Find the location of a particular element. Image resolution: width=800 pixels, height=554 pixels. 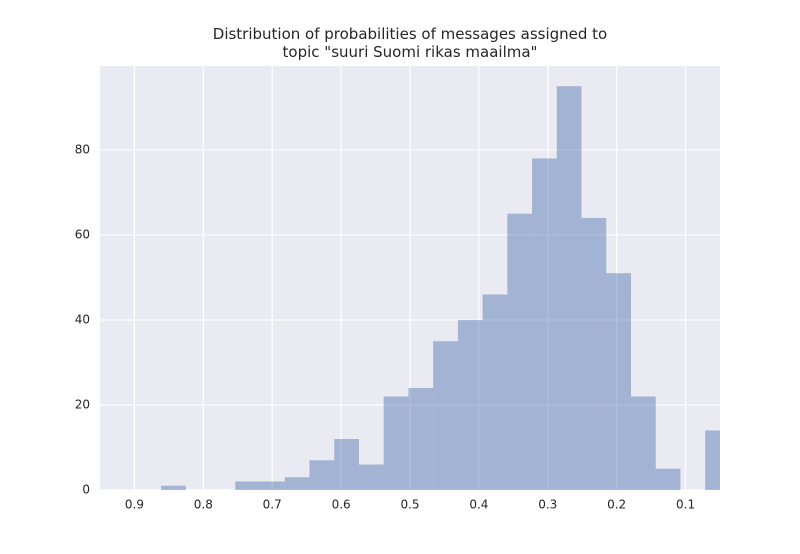

y-tick-label: 60 is located at coordinates (82, 234).